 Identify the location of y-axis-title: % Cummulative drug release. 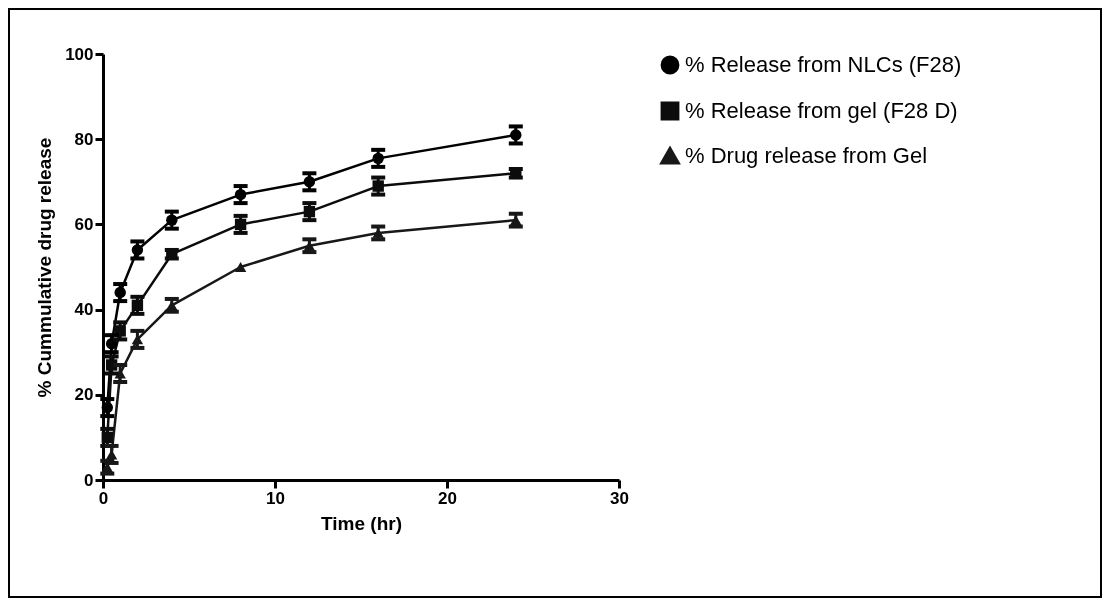
(45, 267).